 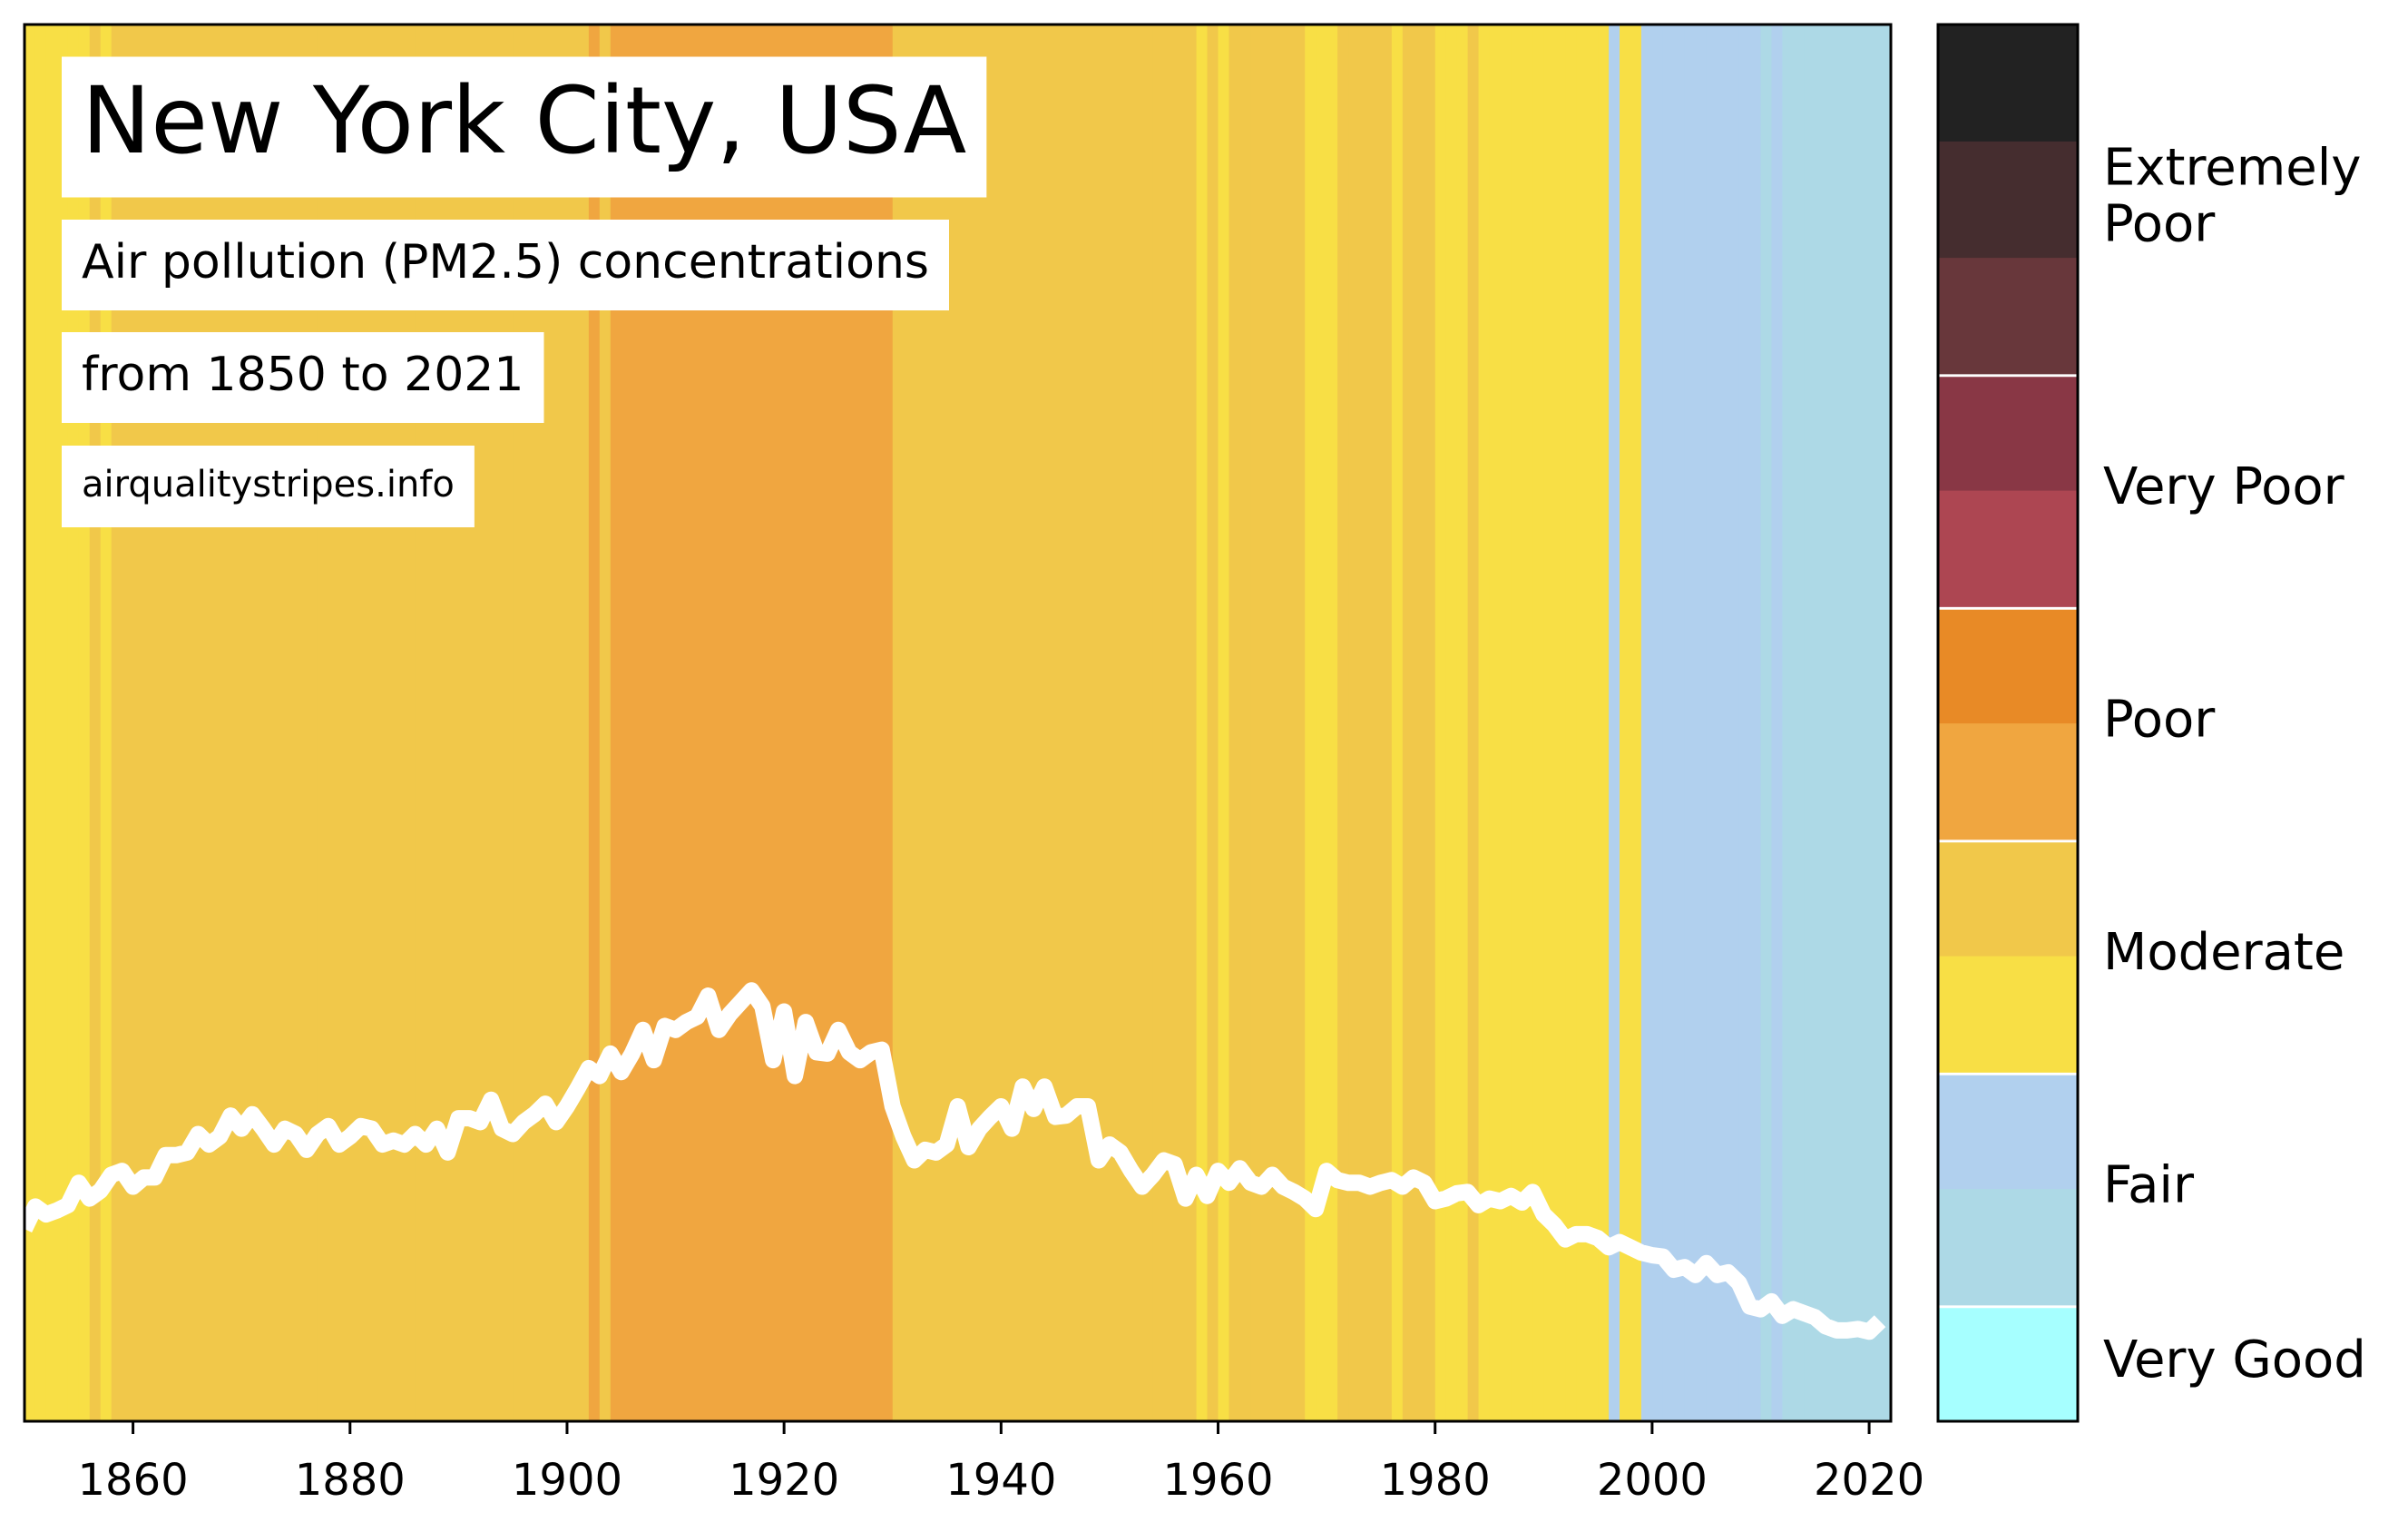 I want to click on x-tick-label: 2000, so click(x=1653, y=1480).